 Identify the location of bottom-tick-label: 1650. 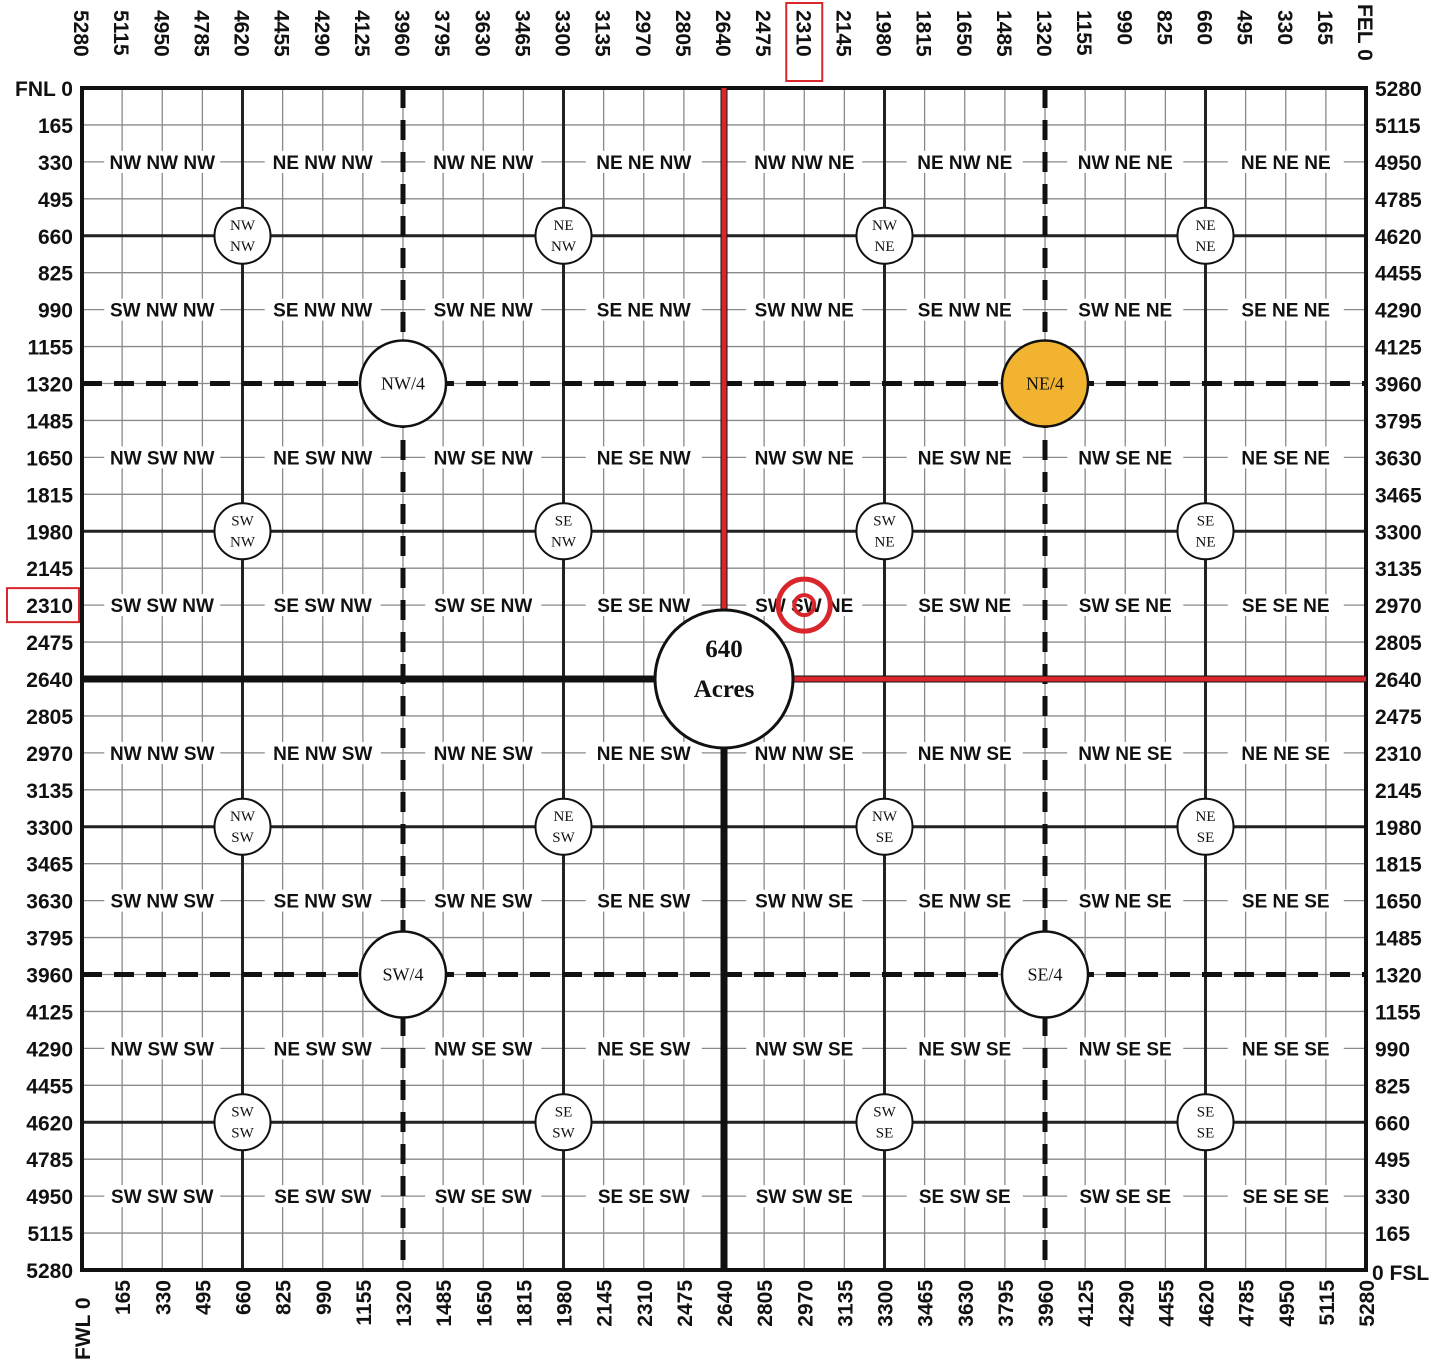
(484, 1303).